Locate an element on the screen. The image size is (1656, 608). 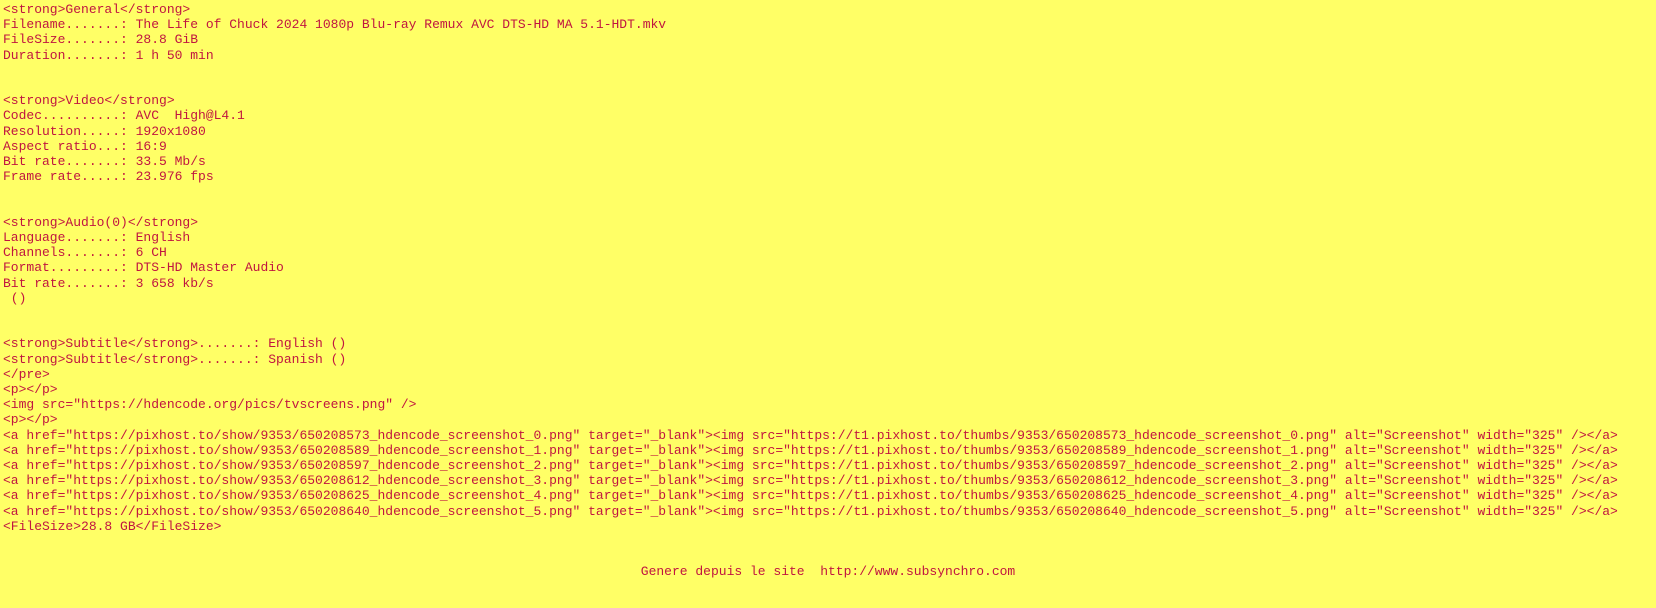
text-line: Format.........: DTS-HD Master Audio is located at coordinates (143, 268).